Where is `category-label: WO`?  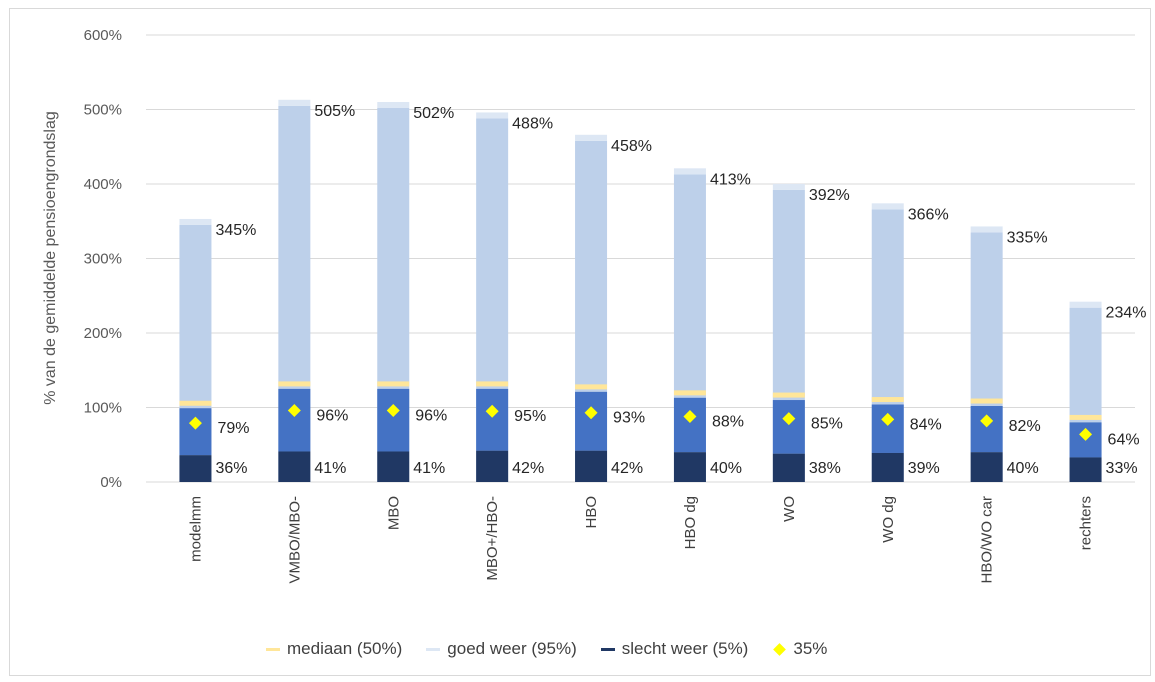
category-label: WO is located at coordinates (789, 509).